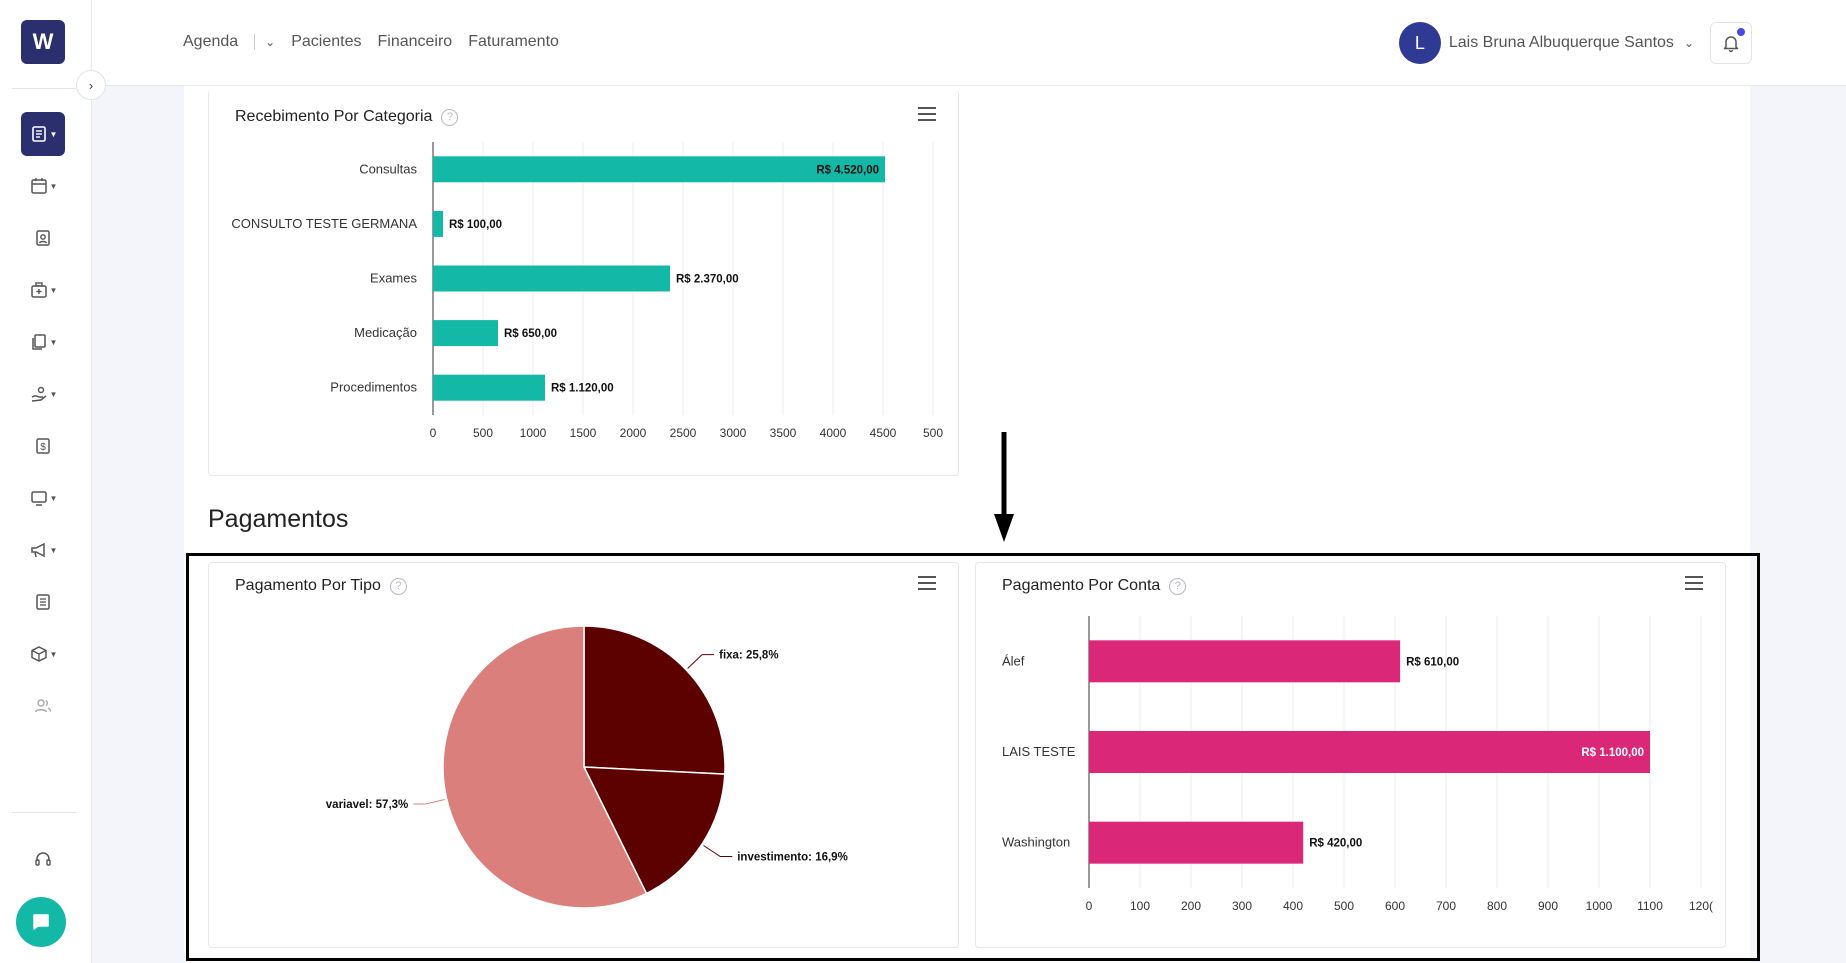  Describe the element at coordinates (385, 332) in the screenshot. I see `category-label: Medicação` at that location.